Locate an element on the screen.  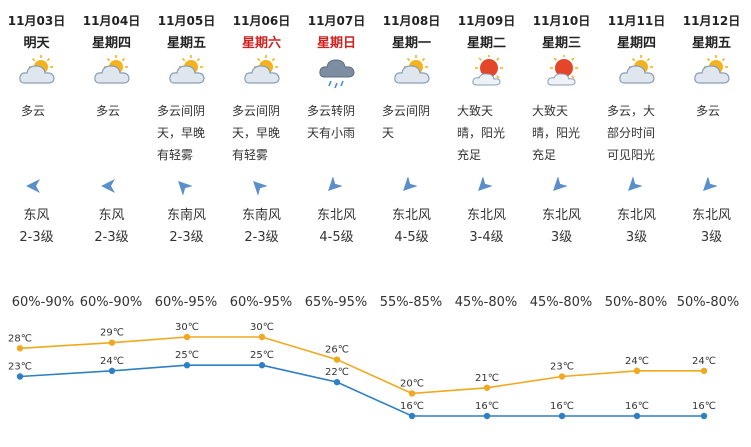
high-temperature-label: 24℃ is located at coordinates (637, 361).